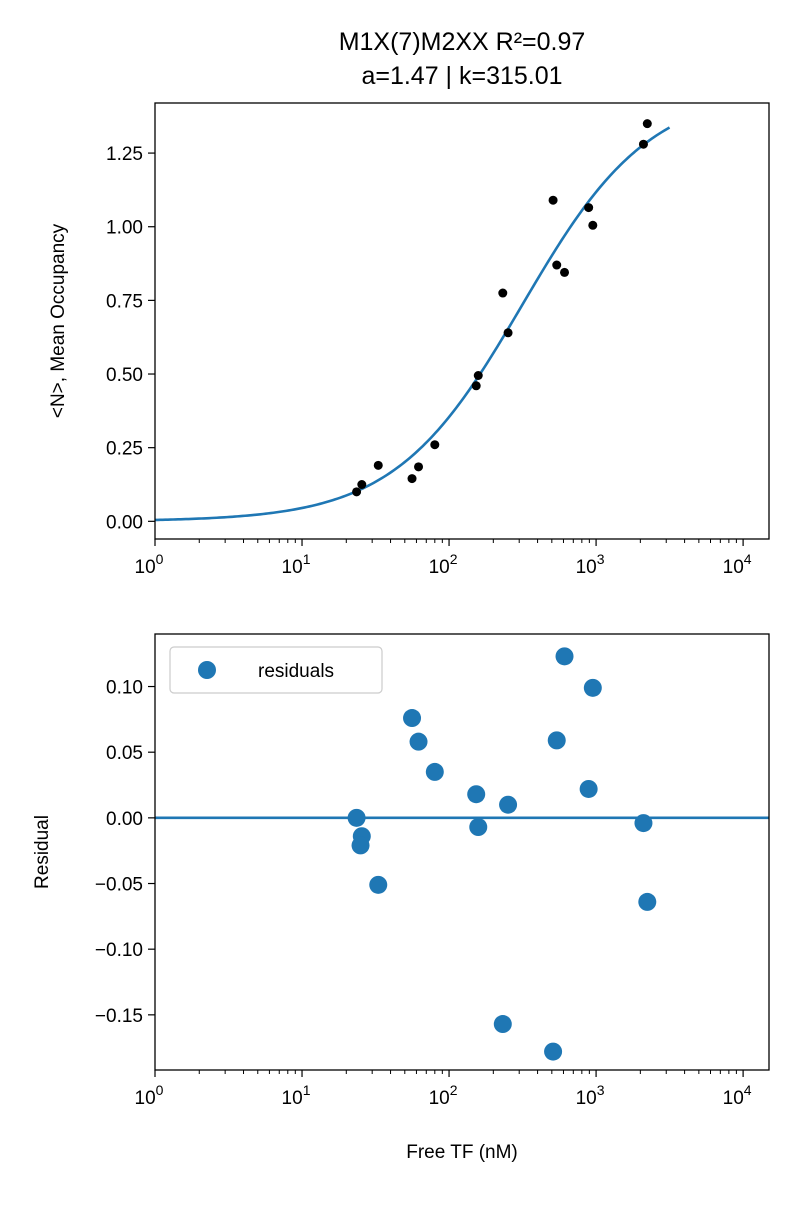  What do you see at coordinates (590, 1095) in the screenshot?
I see `bottom-x-tick-label: 10³` at bounding box center [590, 1095].